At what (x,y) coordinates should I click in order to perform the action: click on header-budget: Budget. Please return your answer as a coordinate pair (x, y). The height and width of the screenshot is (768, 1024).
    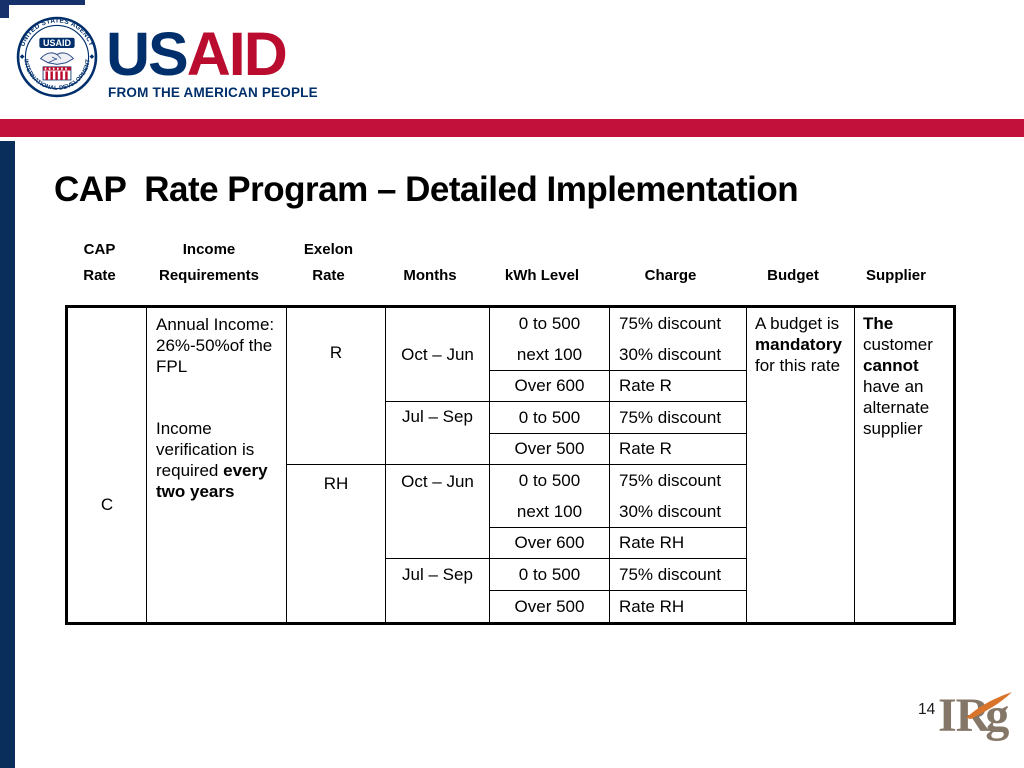
    Looking at the image, I should click on (793, 275).